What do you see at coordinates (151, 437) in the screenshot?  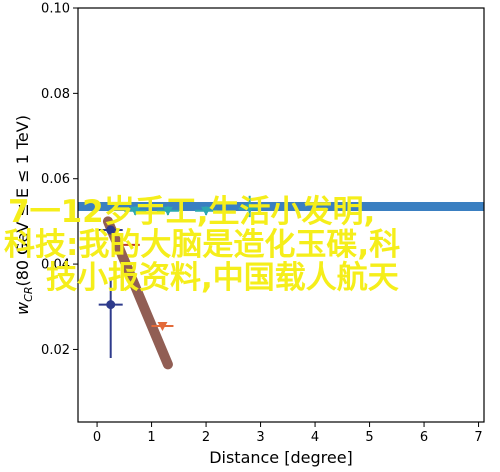 I see `x-tick-label: 1` at bounding box center [151, 437].